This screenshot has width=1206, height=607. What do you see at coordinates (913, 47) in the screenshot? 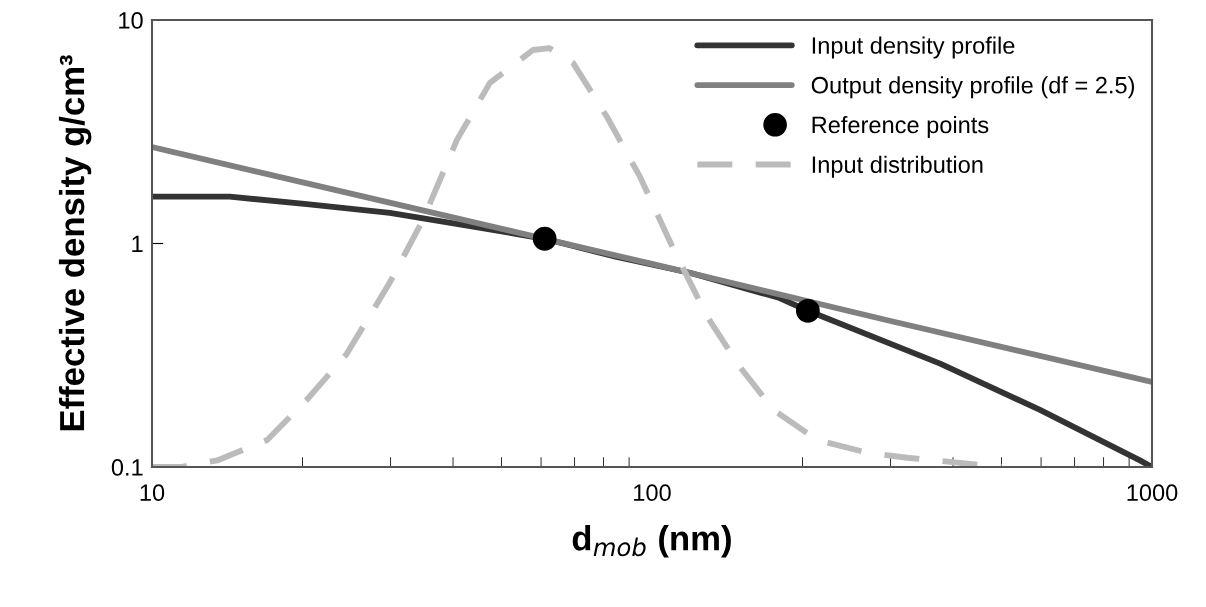
I see `legend-label: Input density profile` at bounding box center [913, 47].